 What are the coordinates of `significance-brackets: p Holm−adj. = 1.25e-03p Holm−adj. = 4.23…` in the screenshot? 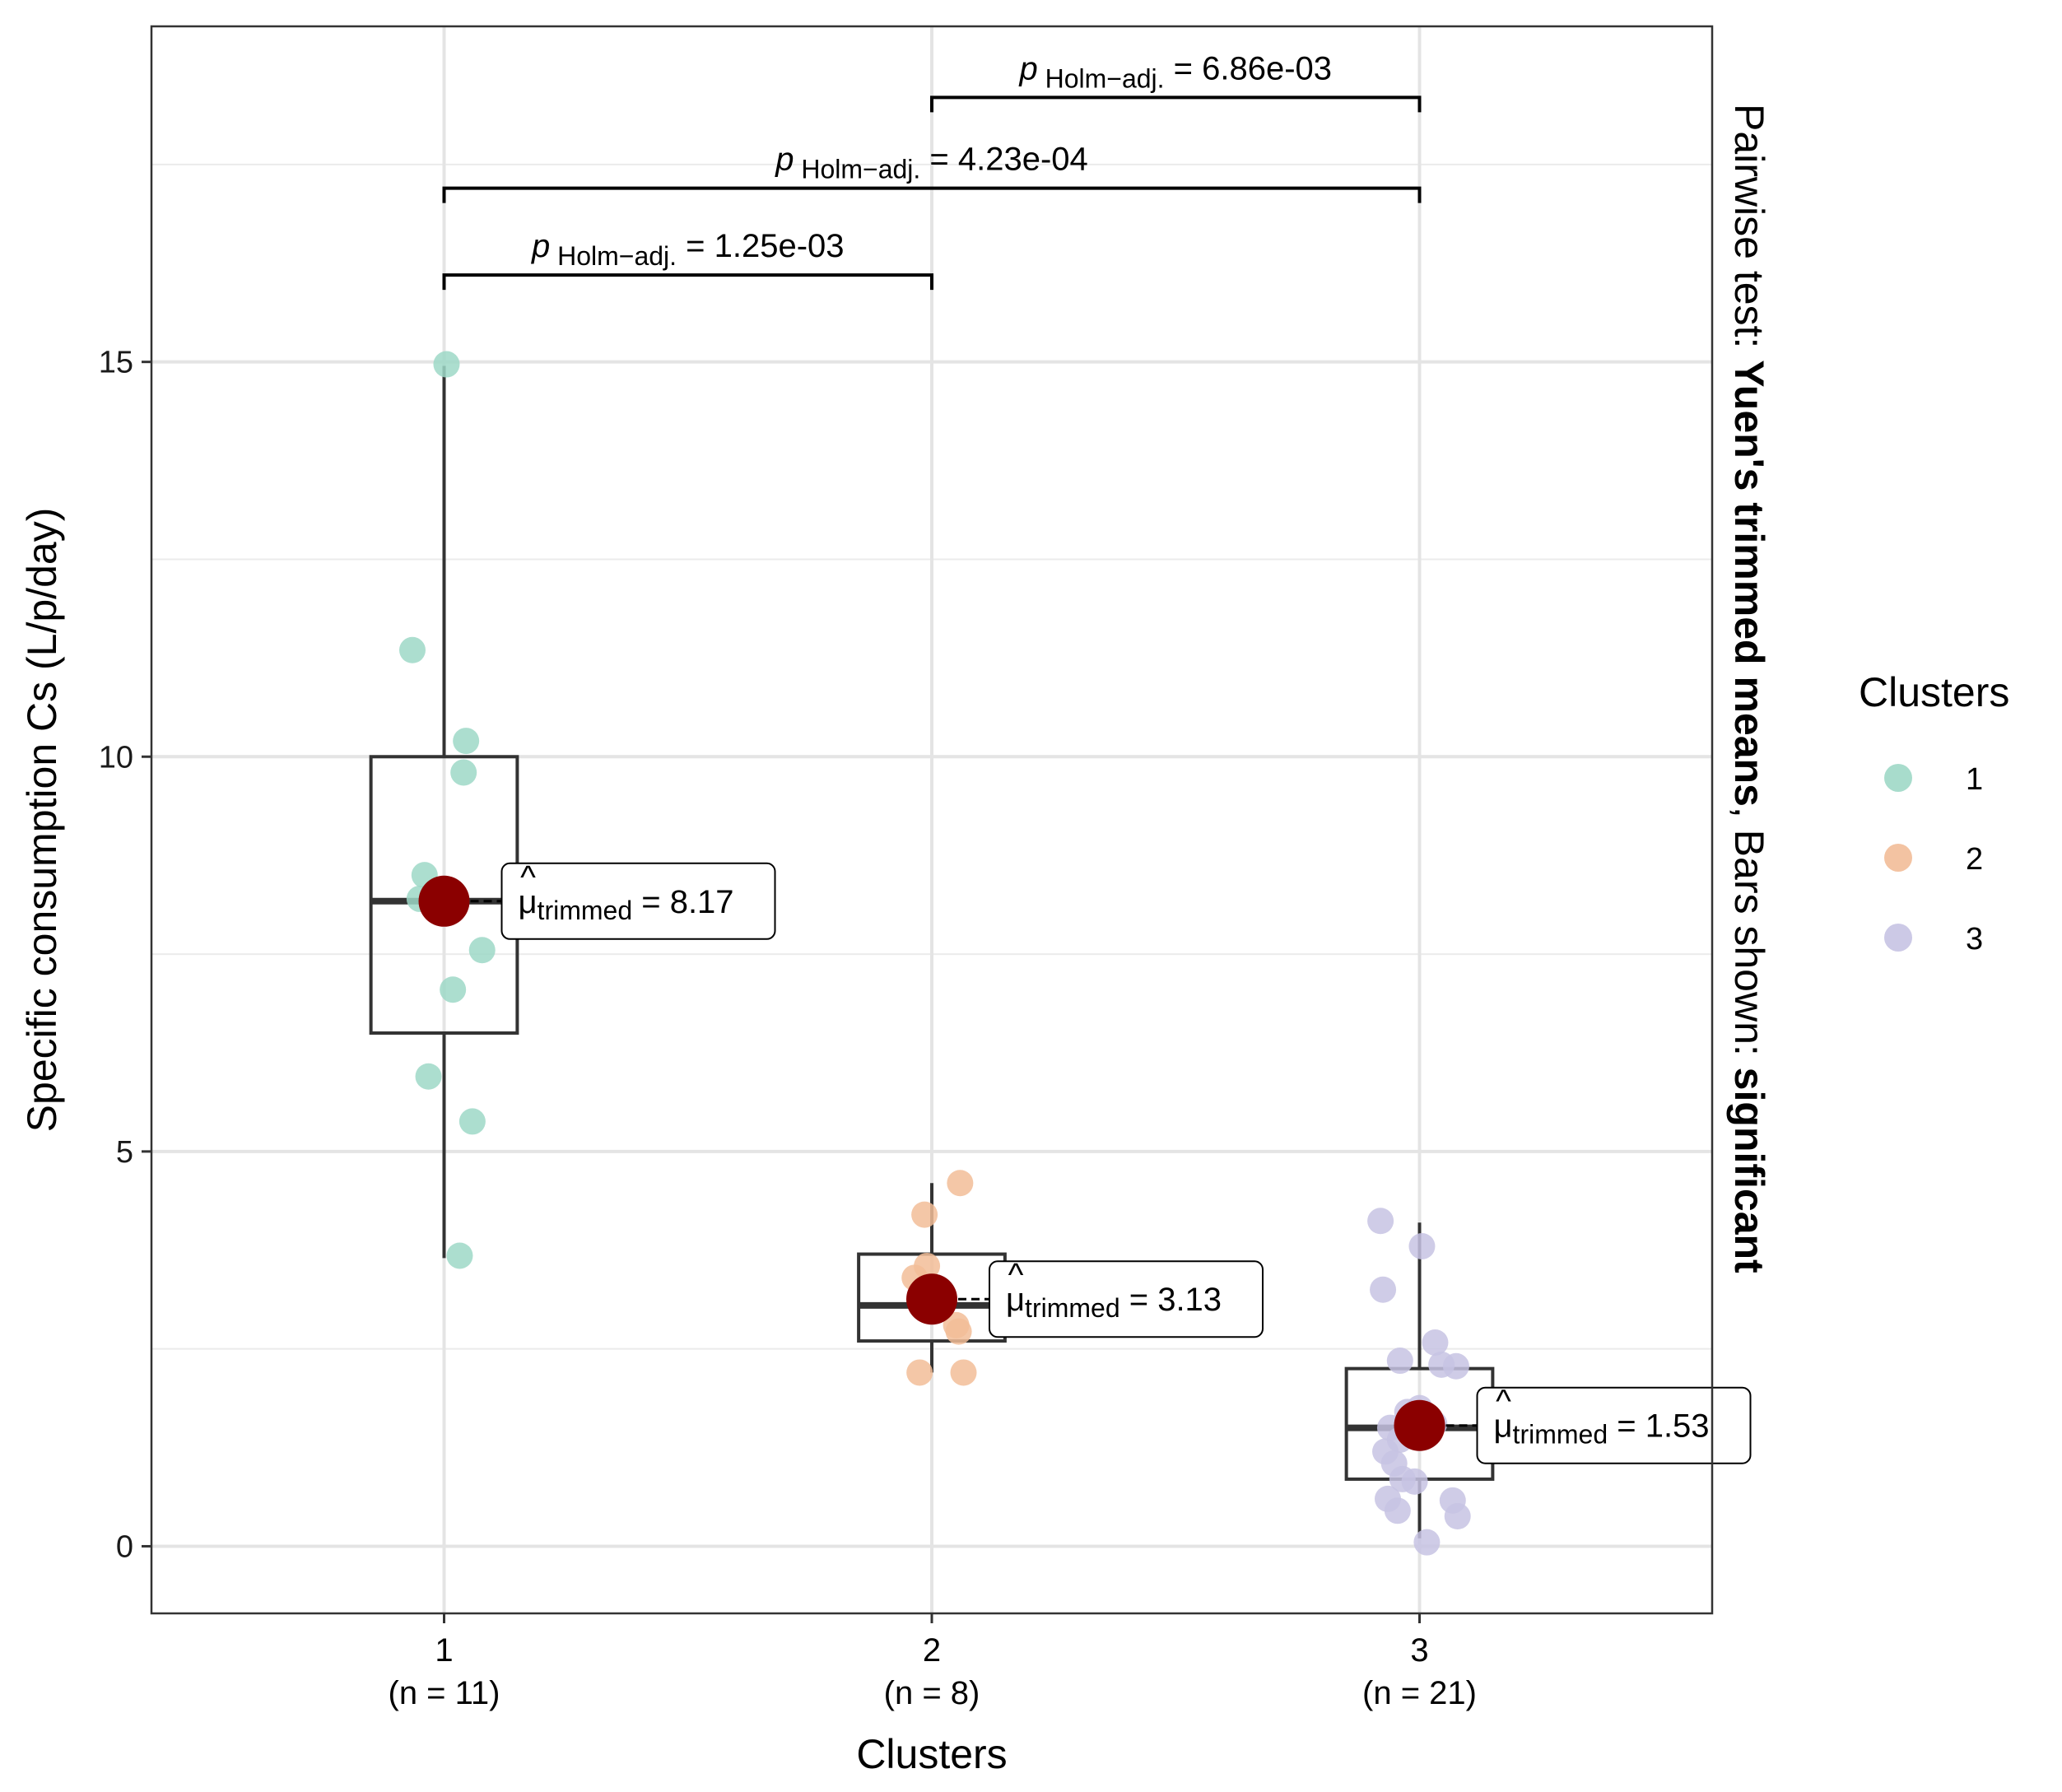 It's located at (932, 170).